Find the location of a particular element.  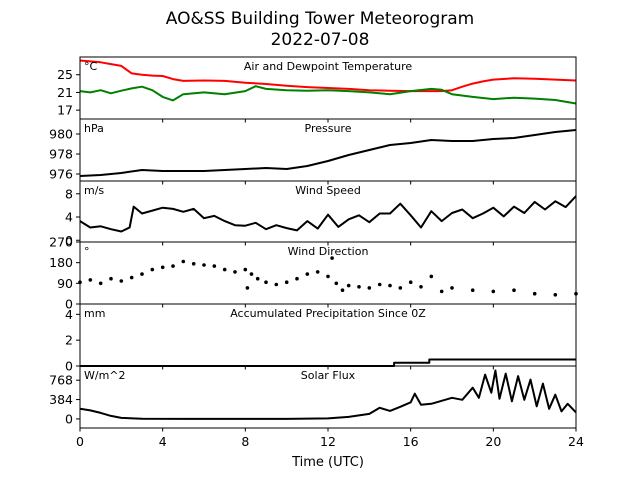

panel-temp: 17 21 25 °C Air and Dewpoint Temperature is located at coordinates (317, 89).